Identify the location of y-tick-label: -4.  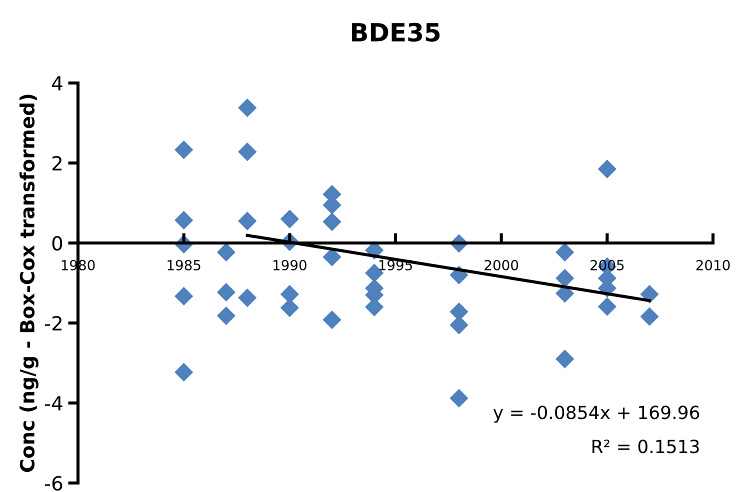
(53, 403).